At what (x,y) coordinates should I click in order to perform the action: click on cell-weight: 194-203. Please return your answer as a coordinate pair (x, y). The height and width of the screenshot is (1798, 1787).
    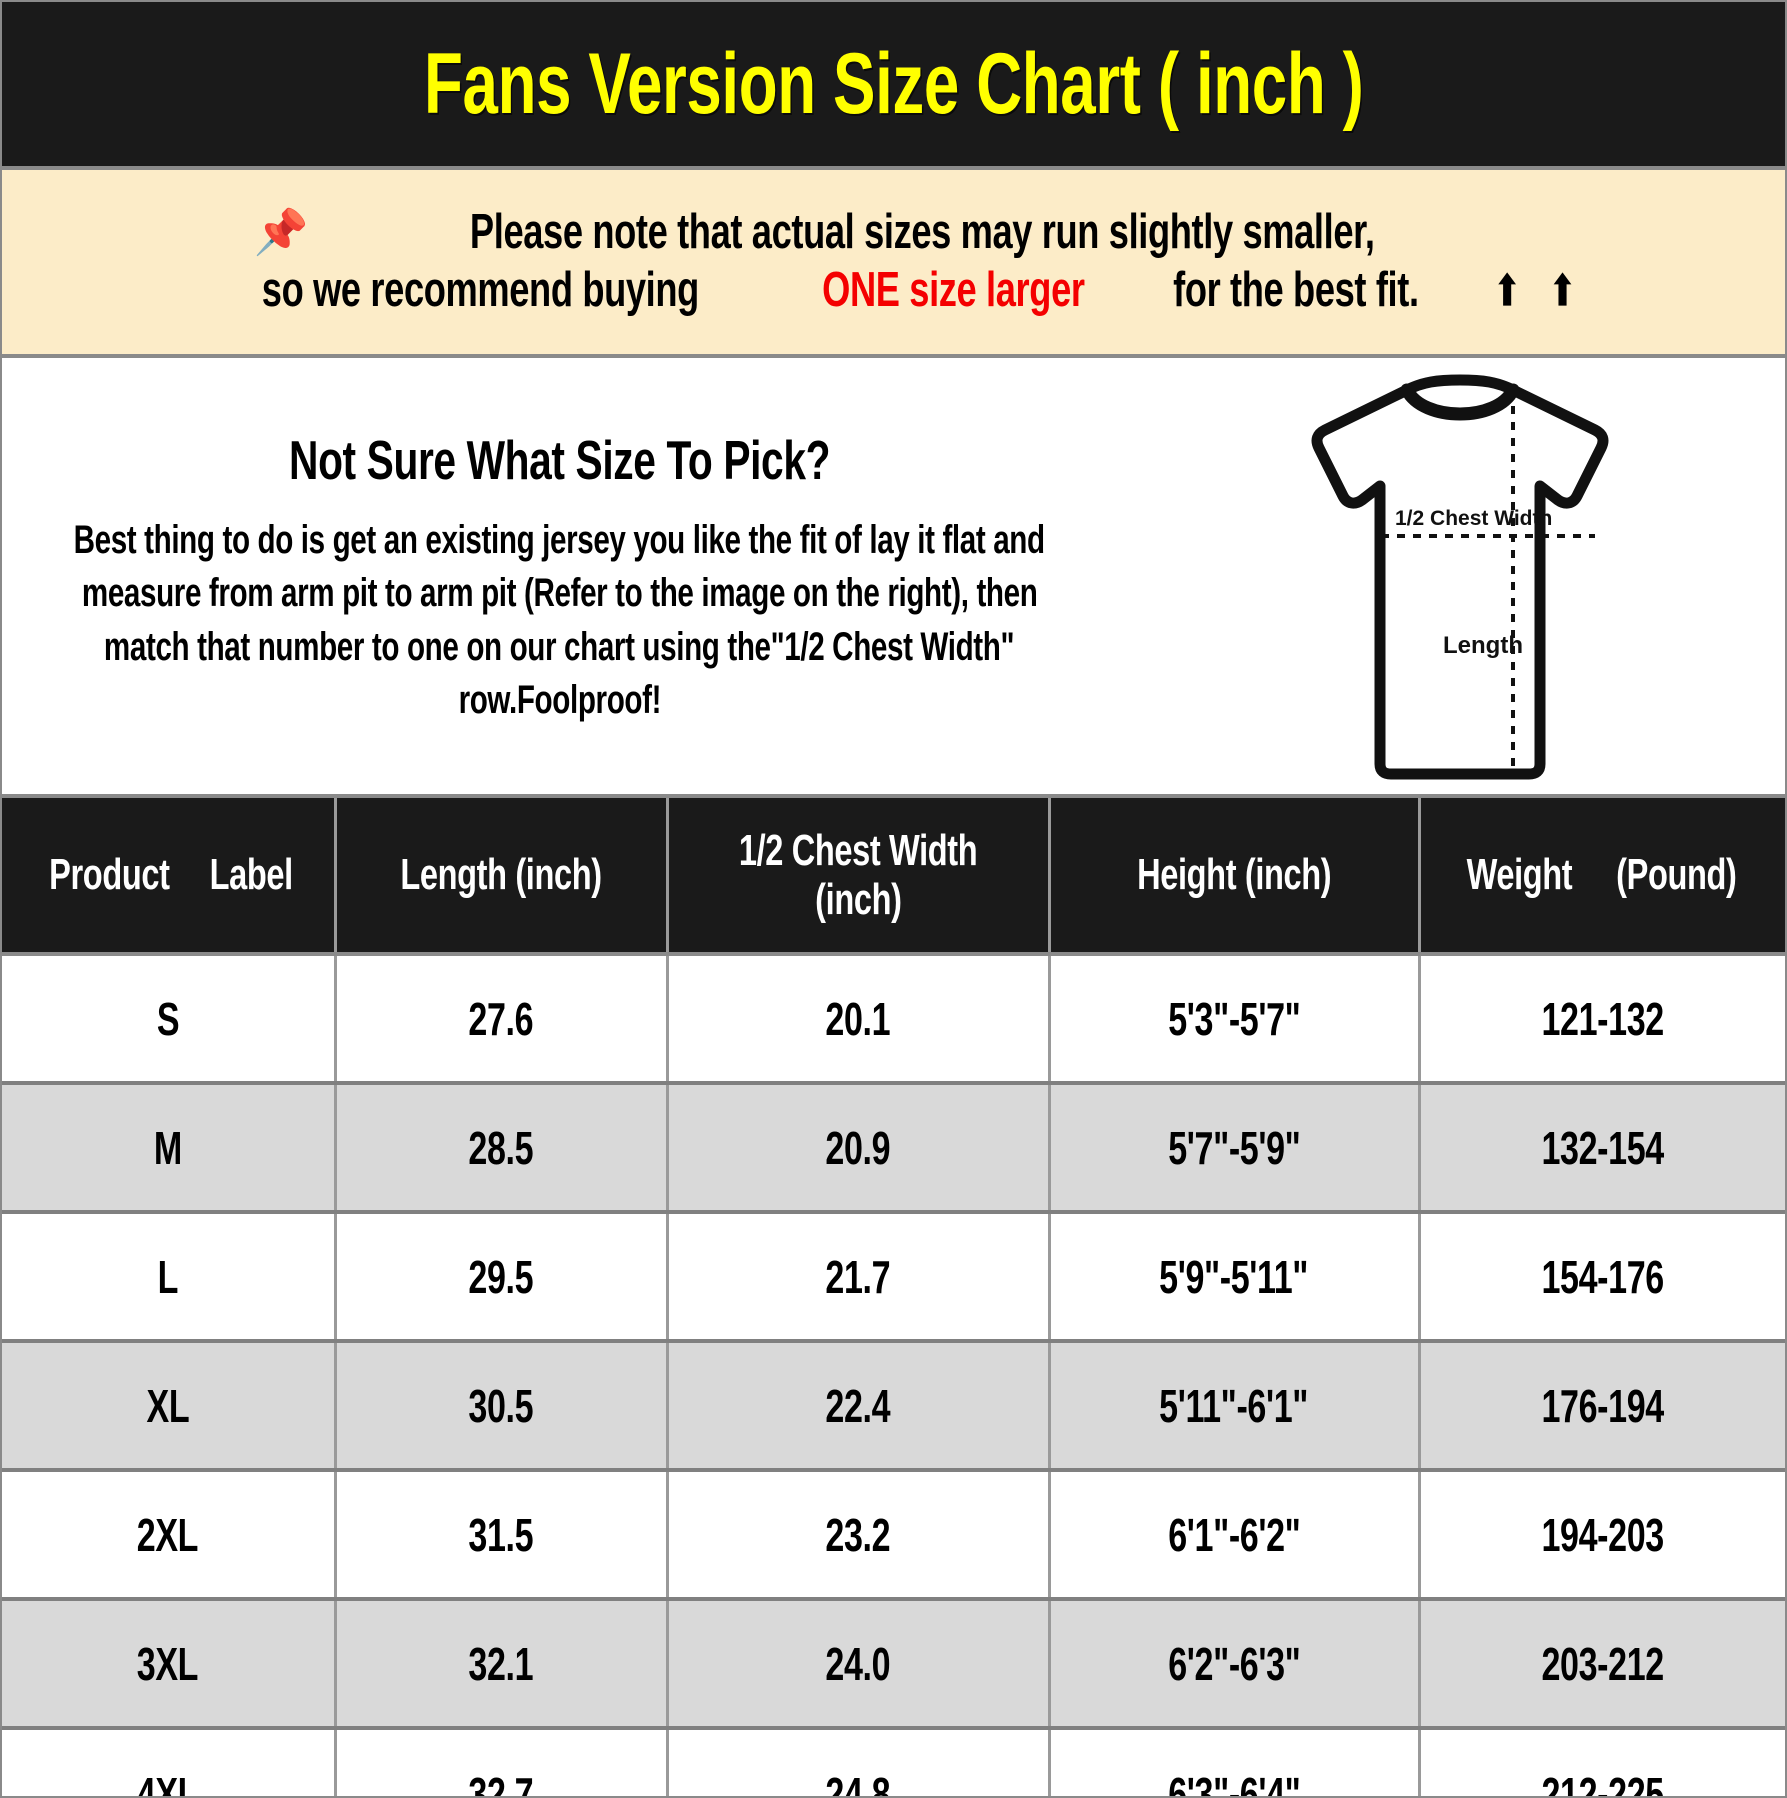
    Looking at the image, I should click on (1602, 1535).